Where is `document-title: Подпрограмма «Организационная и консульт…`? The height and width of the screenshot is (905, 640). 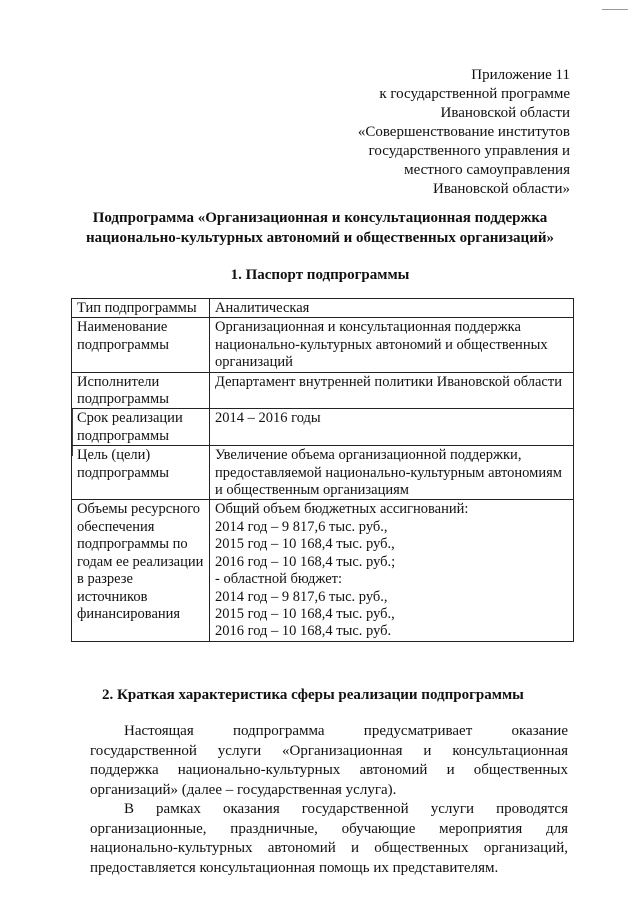
document-title: Подпрограмма «Организационная и консульт… is located at coordinates (320, 228).